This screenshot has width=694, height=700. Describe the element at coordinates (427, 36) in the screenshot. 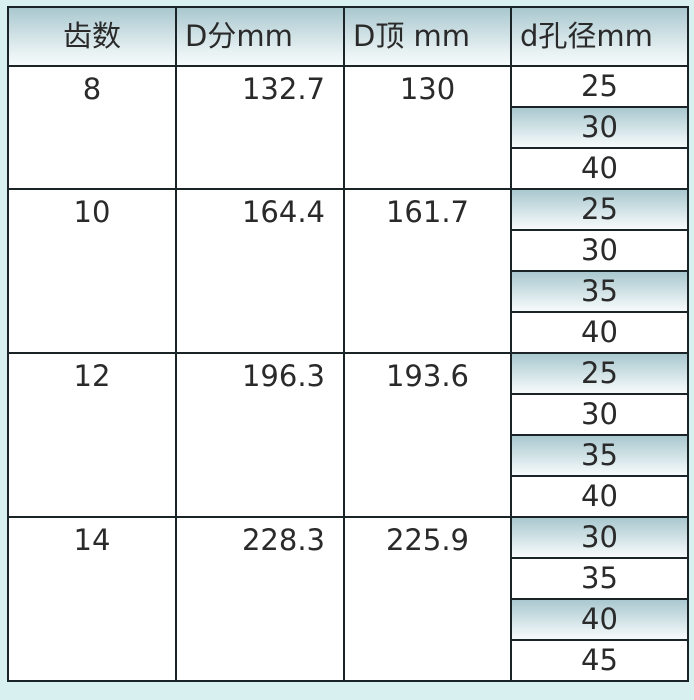

I see `header-top-diameter: D顶 mm` at that location.